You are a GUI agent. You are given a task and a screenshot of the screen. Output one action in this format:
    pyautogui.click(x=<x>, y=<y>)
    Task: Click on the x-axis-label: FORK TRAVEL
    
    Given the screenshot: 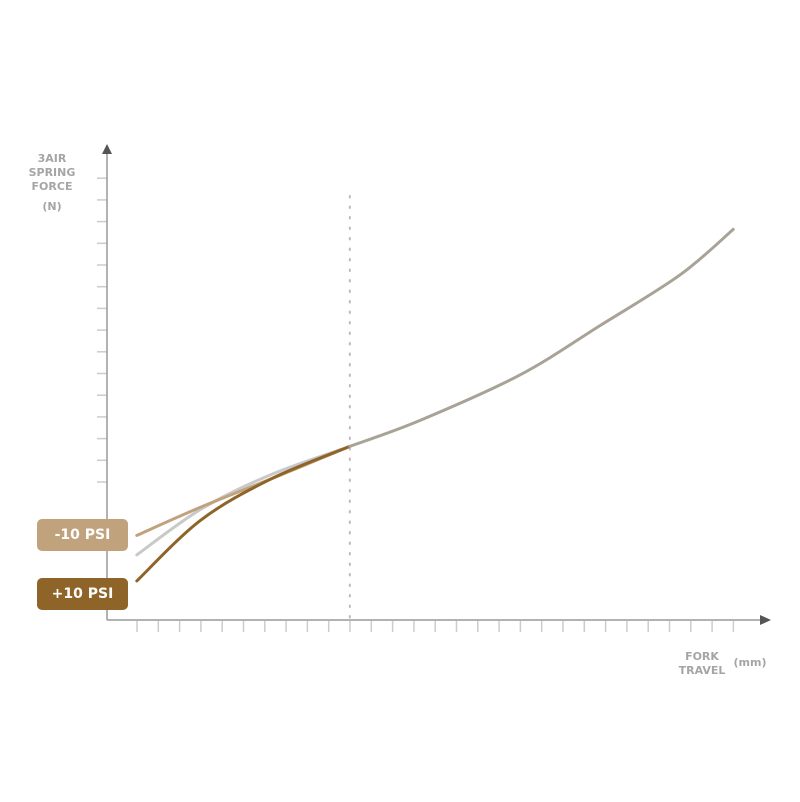 What is the action you would take?
    pyautogui.click(x=702, y=664)
    